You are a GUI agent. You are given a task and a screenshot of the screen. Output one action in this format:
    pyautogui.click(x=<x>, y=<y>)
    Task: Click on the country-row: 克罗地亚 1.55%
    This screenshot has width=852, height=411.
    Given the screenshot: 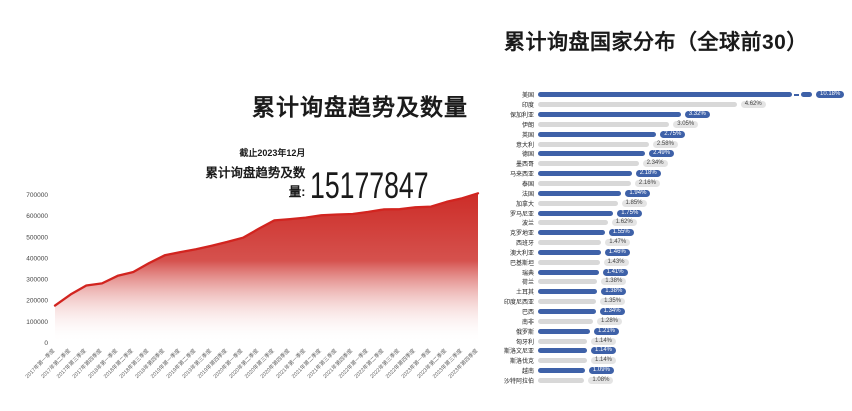 What is the action you would take?
    pyautogui.click(x=675, y=233)
    